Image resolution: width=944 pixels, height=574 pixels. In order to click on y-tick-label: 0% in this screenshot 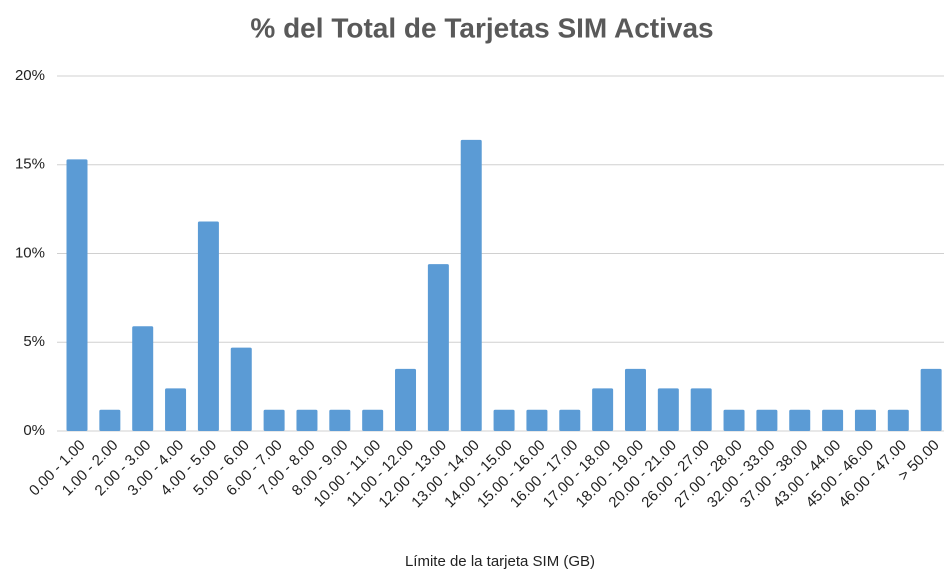, I will do `click(34, 430)`.